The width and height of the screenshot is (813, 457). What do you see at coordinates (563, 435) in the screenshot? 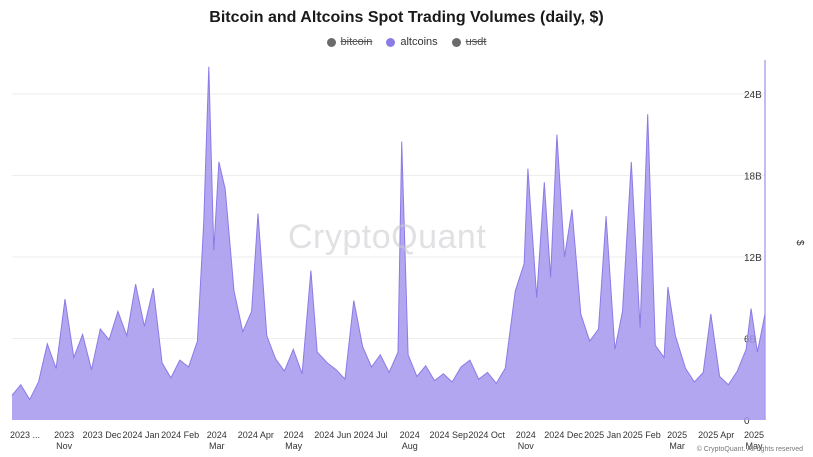
I see `x-tick-label: 2024 Dec` at bounding box center [563, 435].